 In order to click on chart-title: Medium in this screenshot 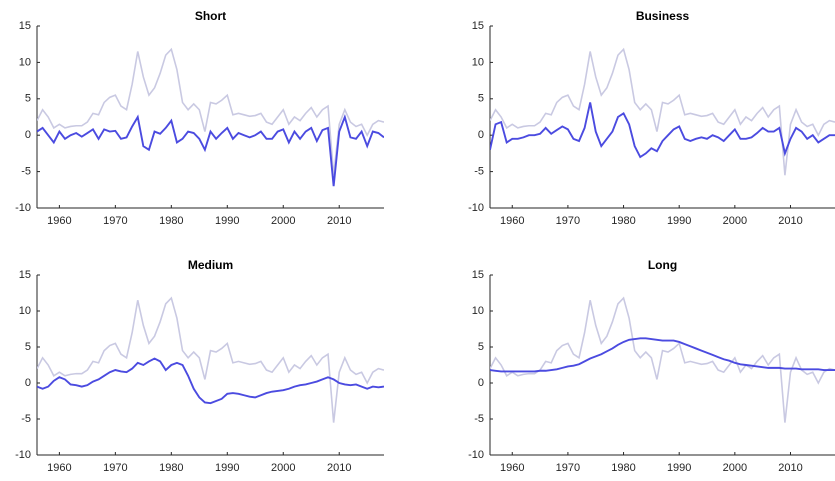, I will do `click(210, 265)`.